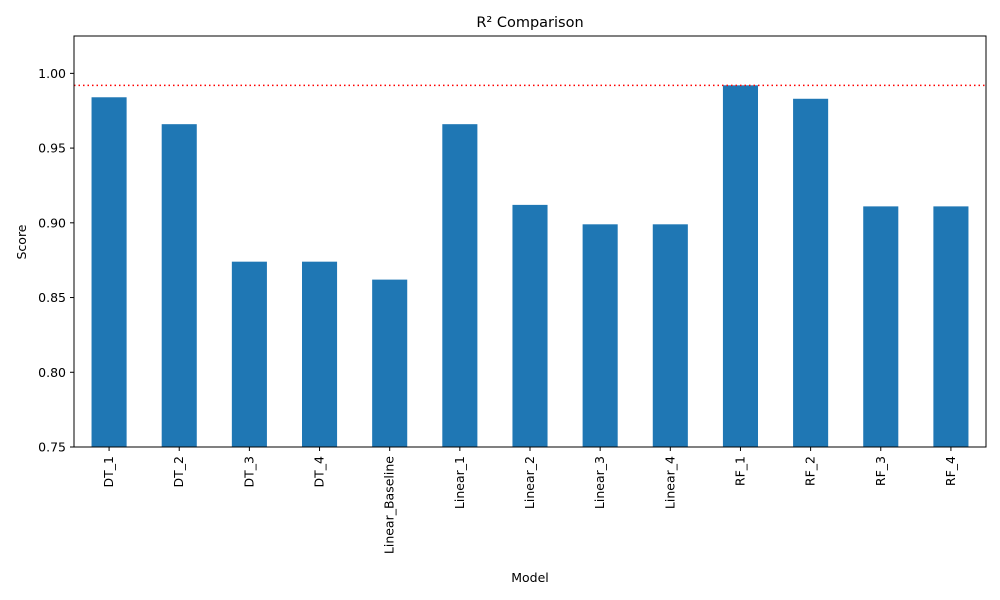 Image resolution: width=1000 pixels, height=600 pixels. What do you see at coordinates (56, 260) in the screenshot?
I see `y-axis-ticks: 0.75 0.80 0.85 0.90 0.95 1.00` at bounding box center [56, 260].